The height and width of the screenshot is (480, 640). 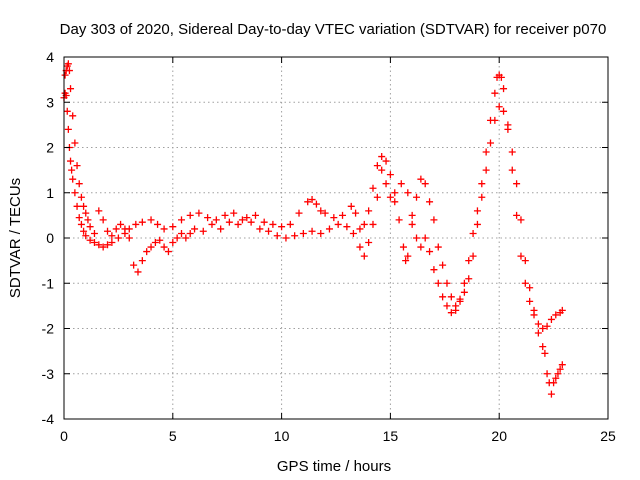 I want to click on y-tick-label: -2, so click(x=48, y=329).